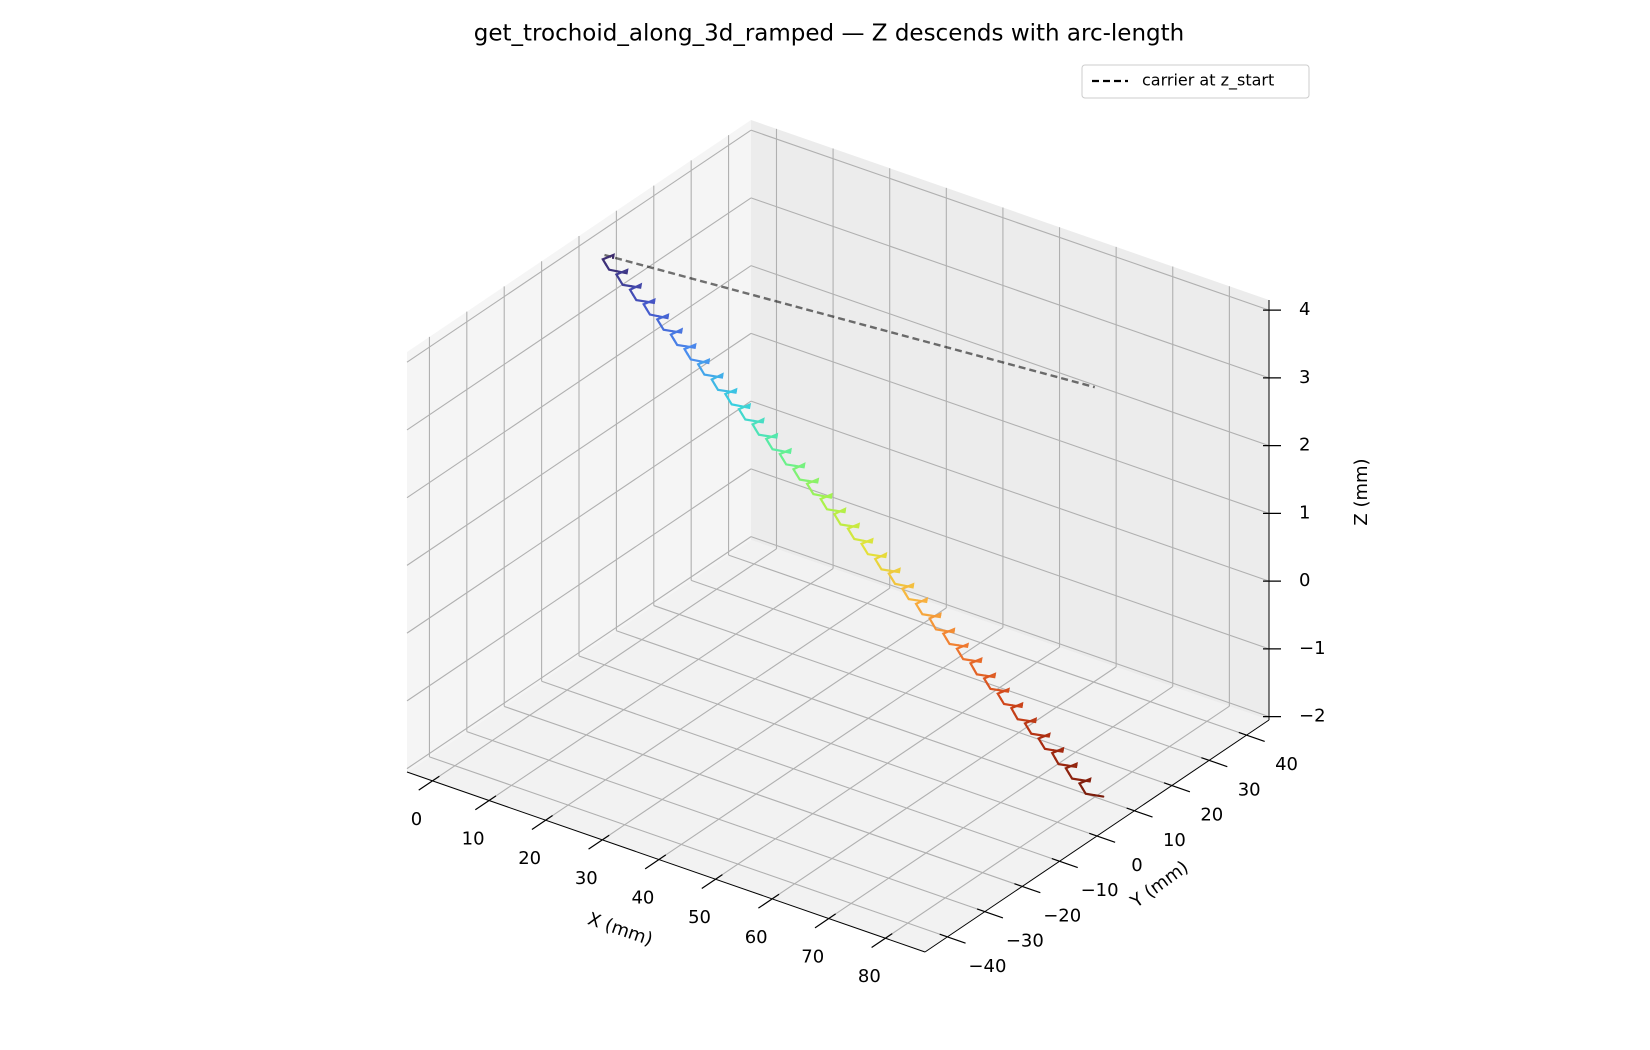 The height and width of the screenshot is (1050, 1650). I want to click on x-tick-label: 60, so click(756, 937).